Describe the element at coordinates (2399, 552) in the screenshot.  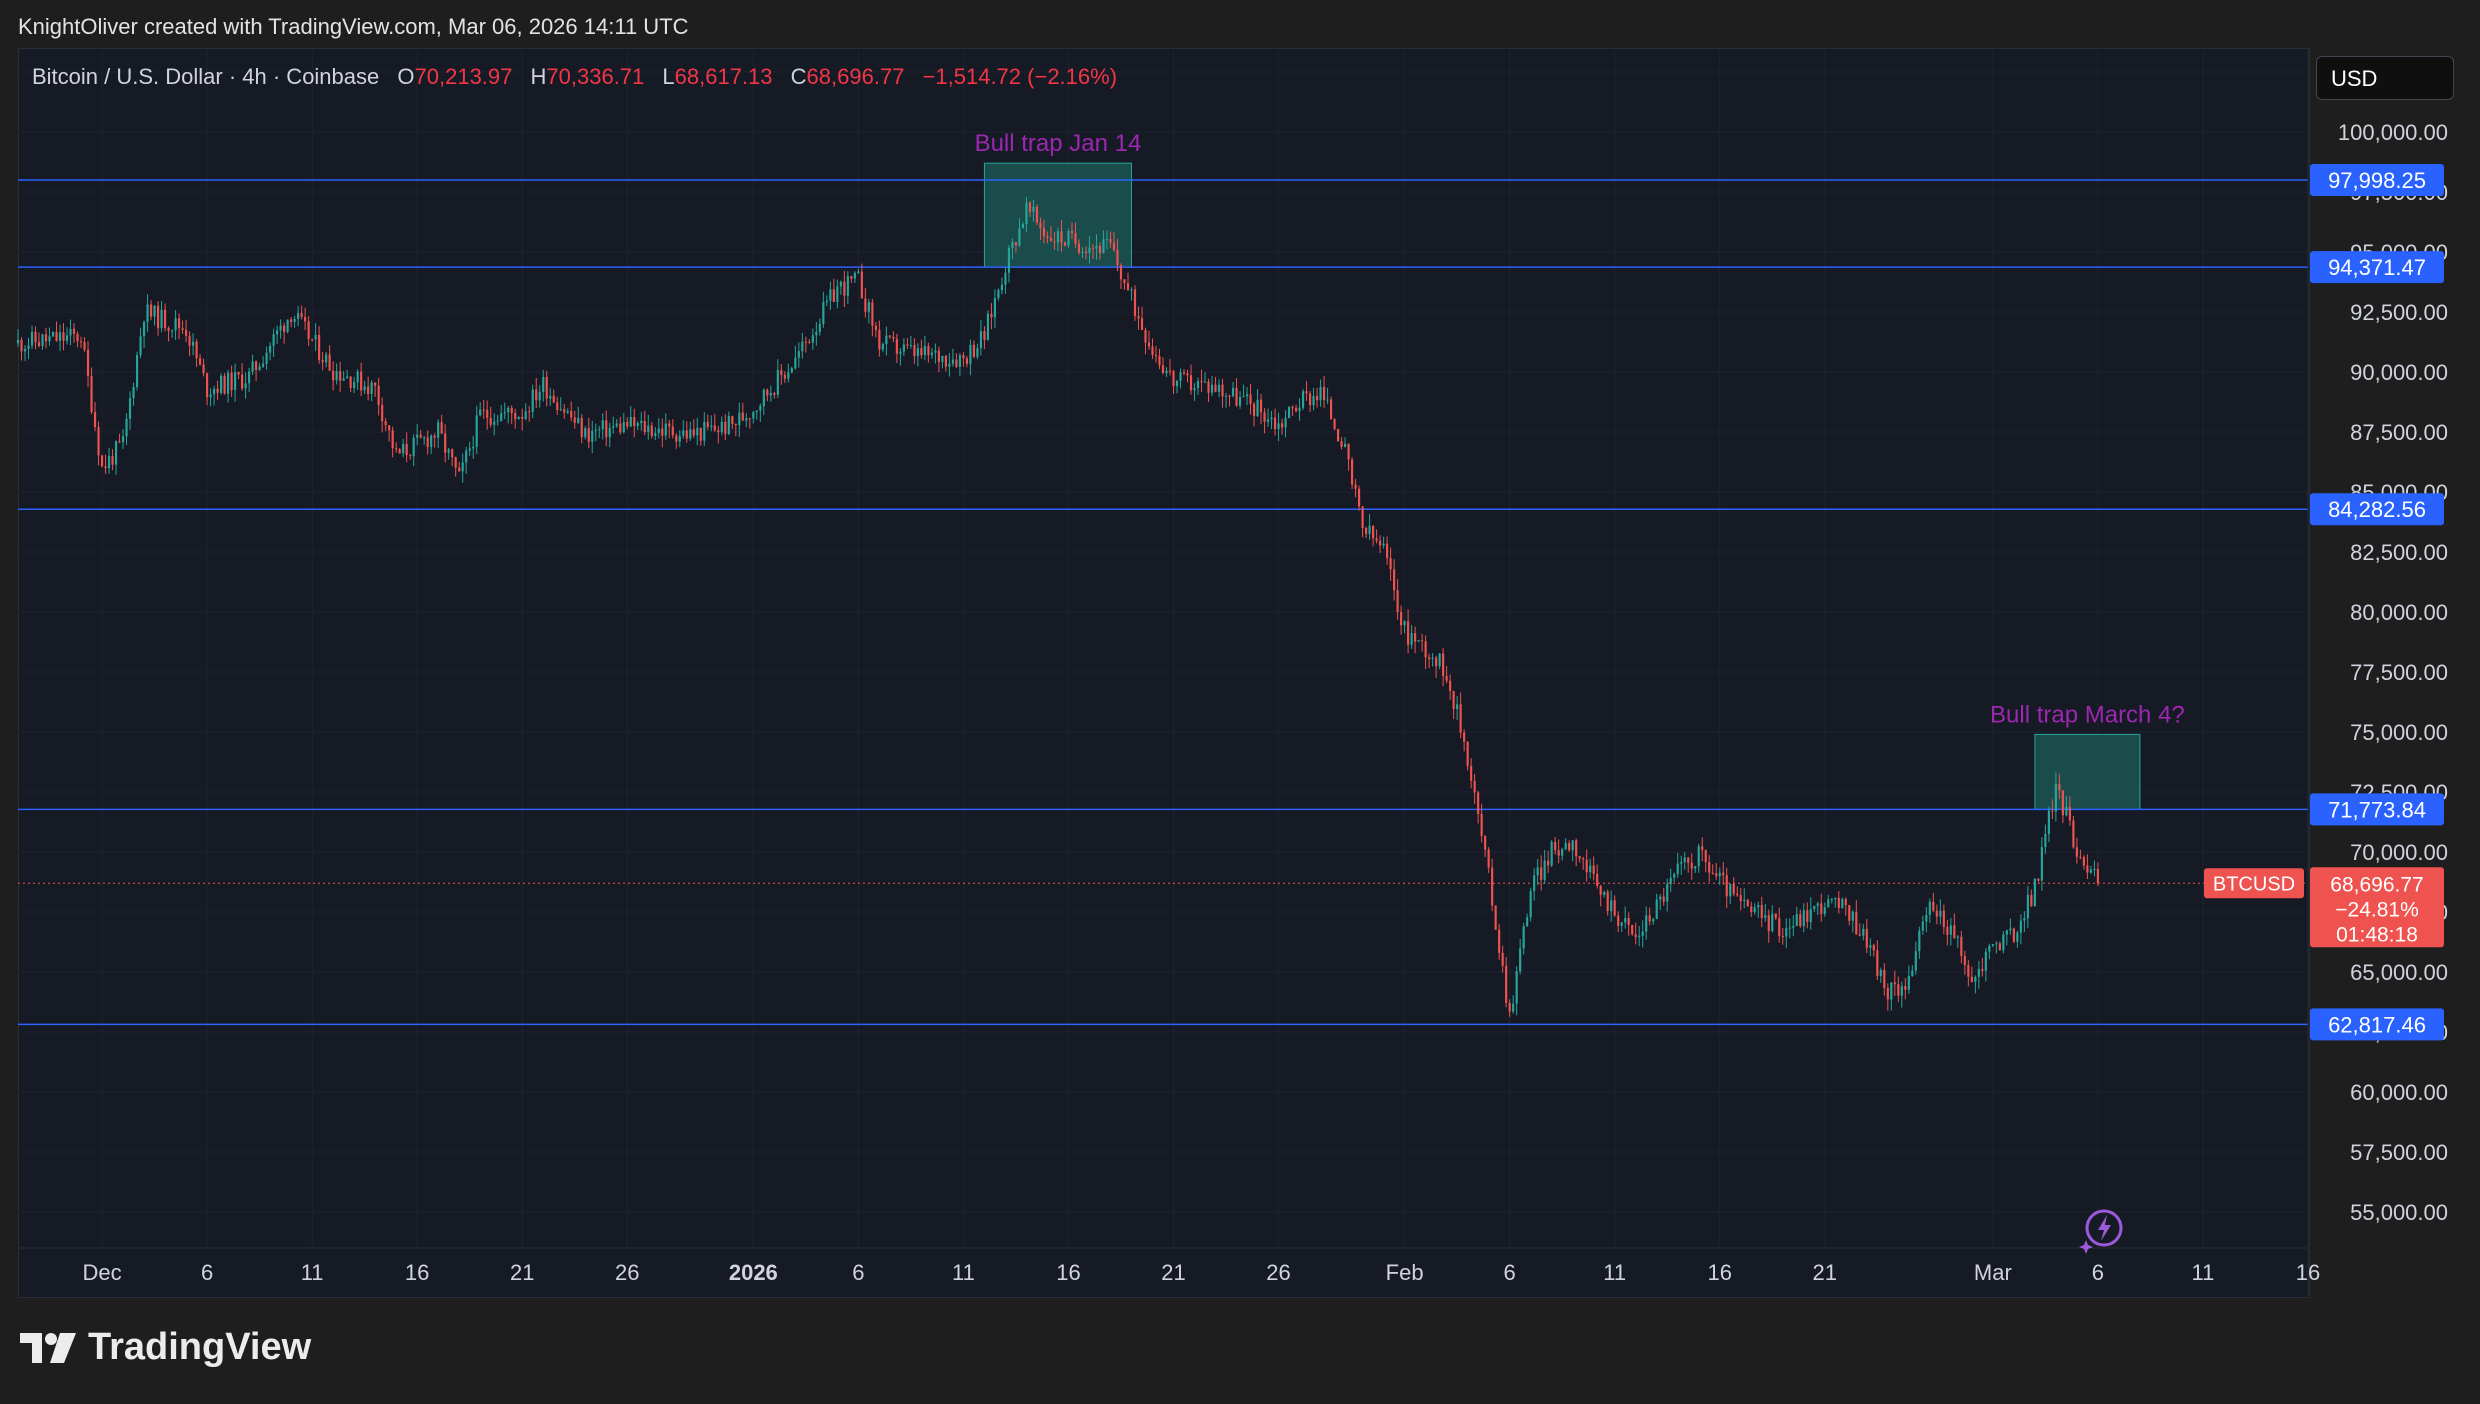
I see `y-tick-label: 82,500.00` at that location.